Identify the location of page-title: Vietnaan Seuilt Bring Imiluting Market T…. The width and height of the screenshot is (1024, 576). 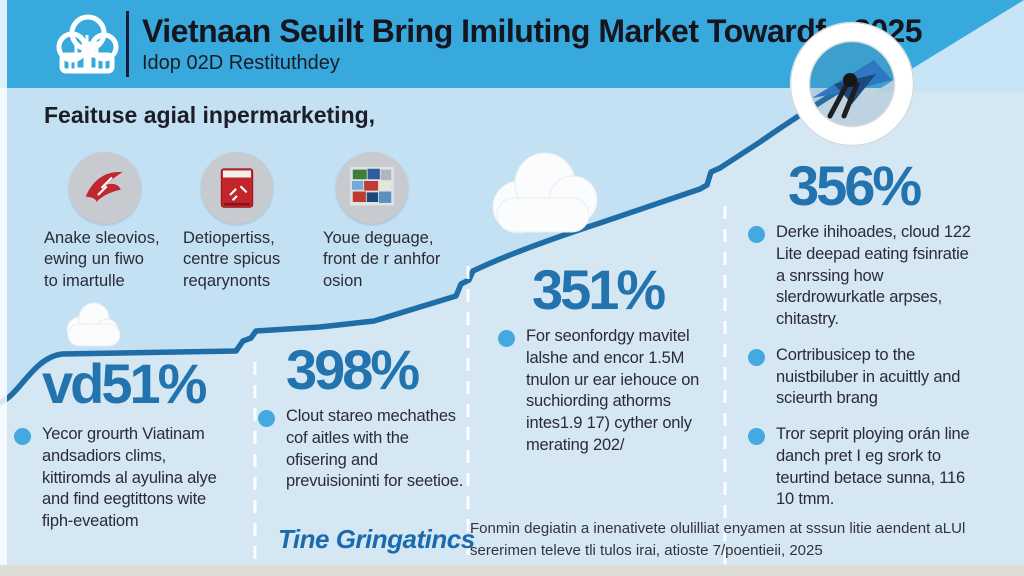
(532, 31).